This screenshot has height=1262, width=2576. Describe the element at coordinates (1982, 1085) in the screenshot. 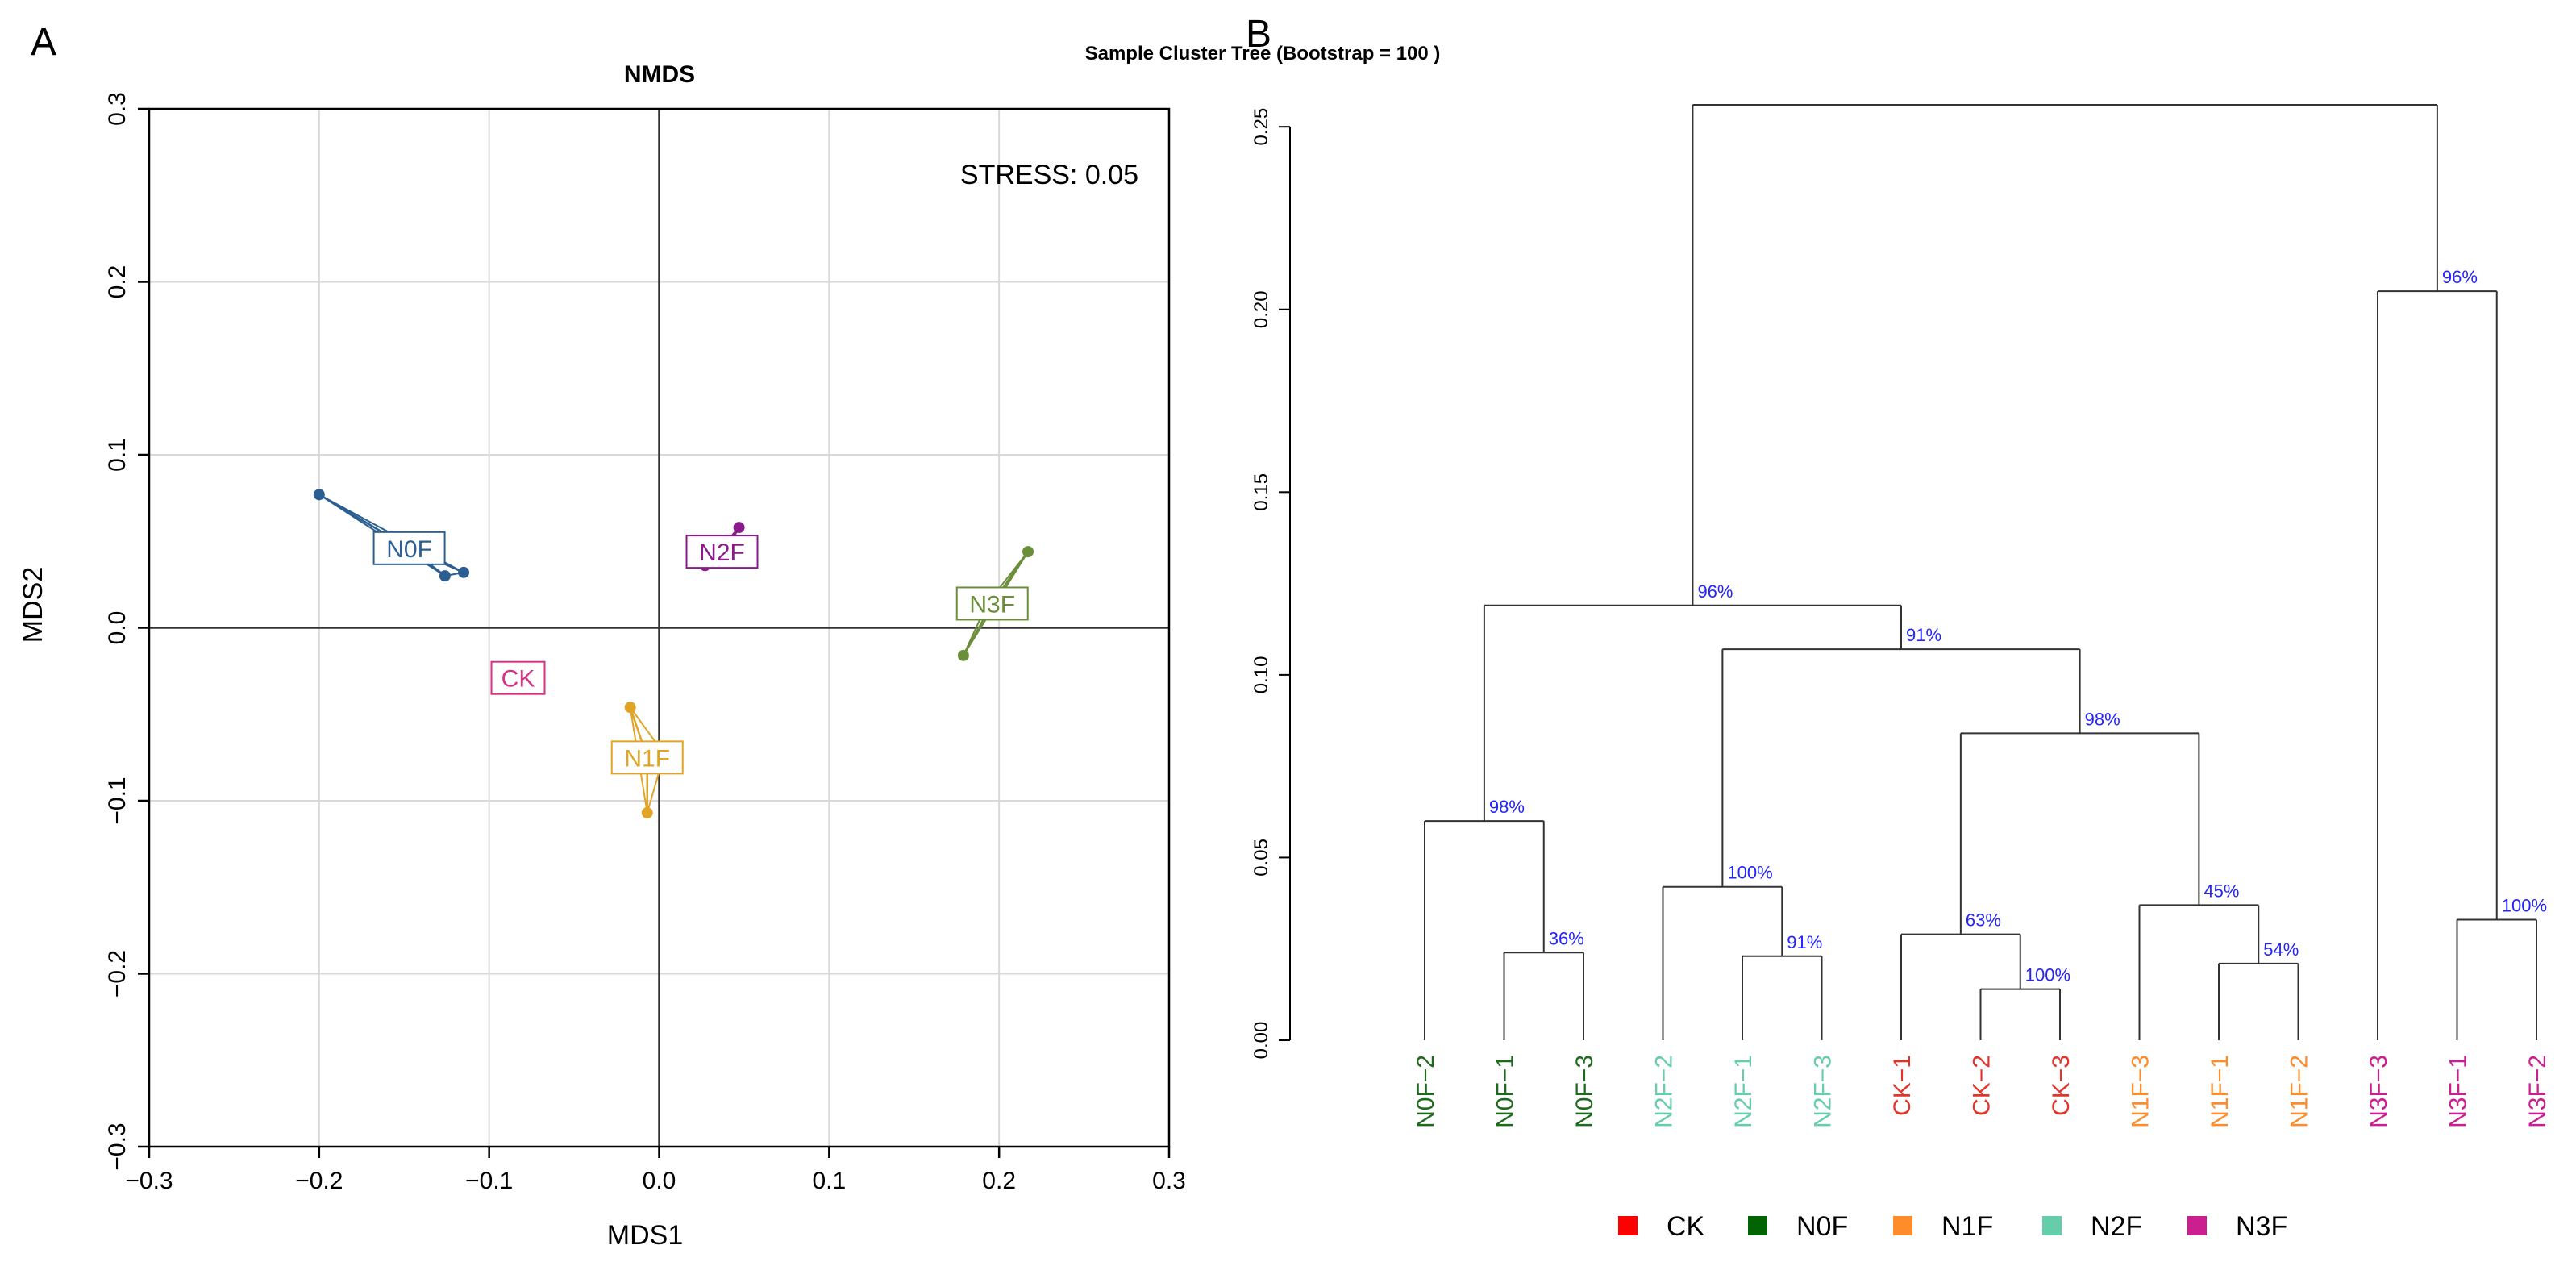

I see `leaf-label: CK−2` at that location.